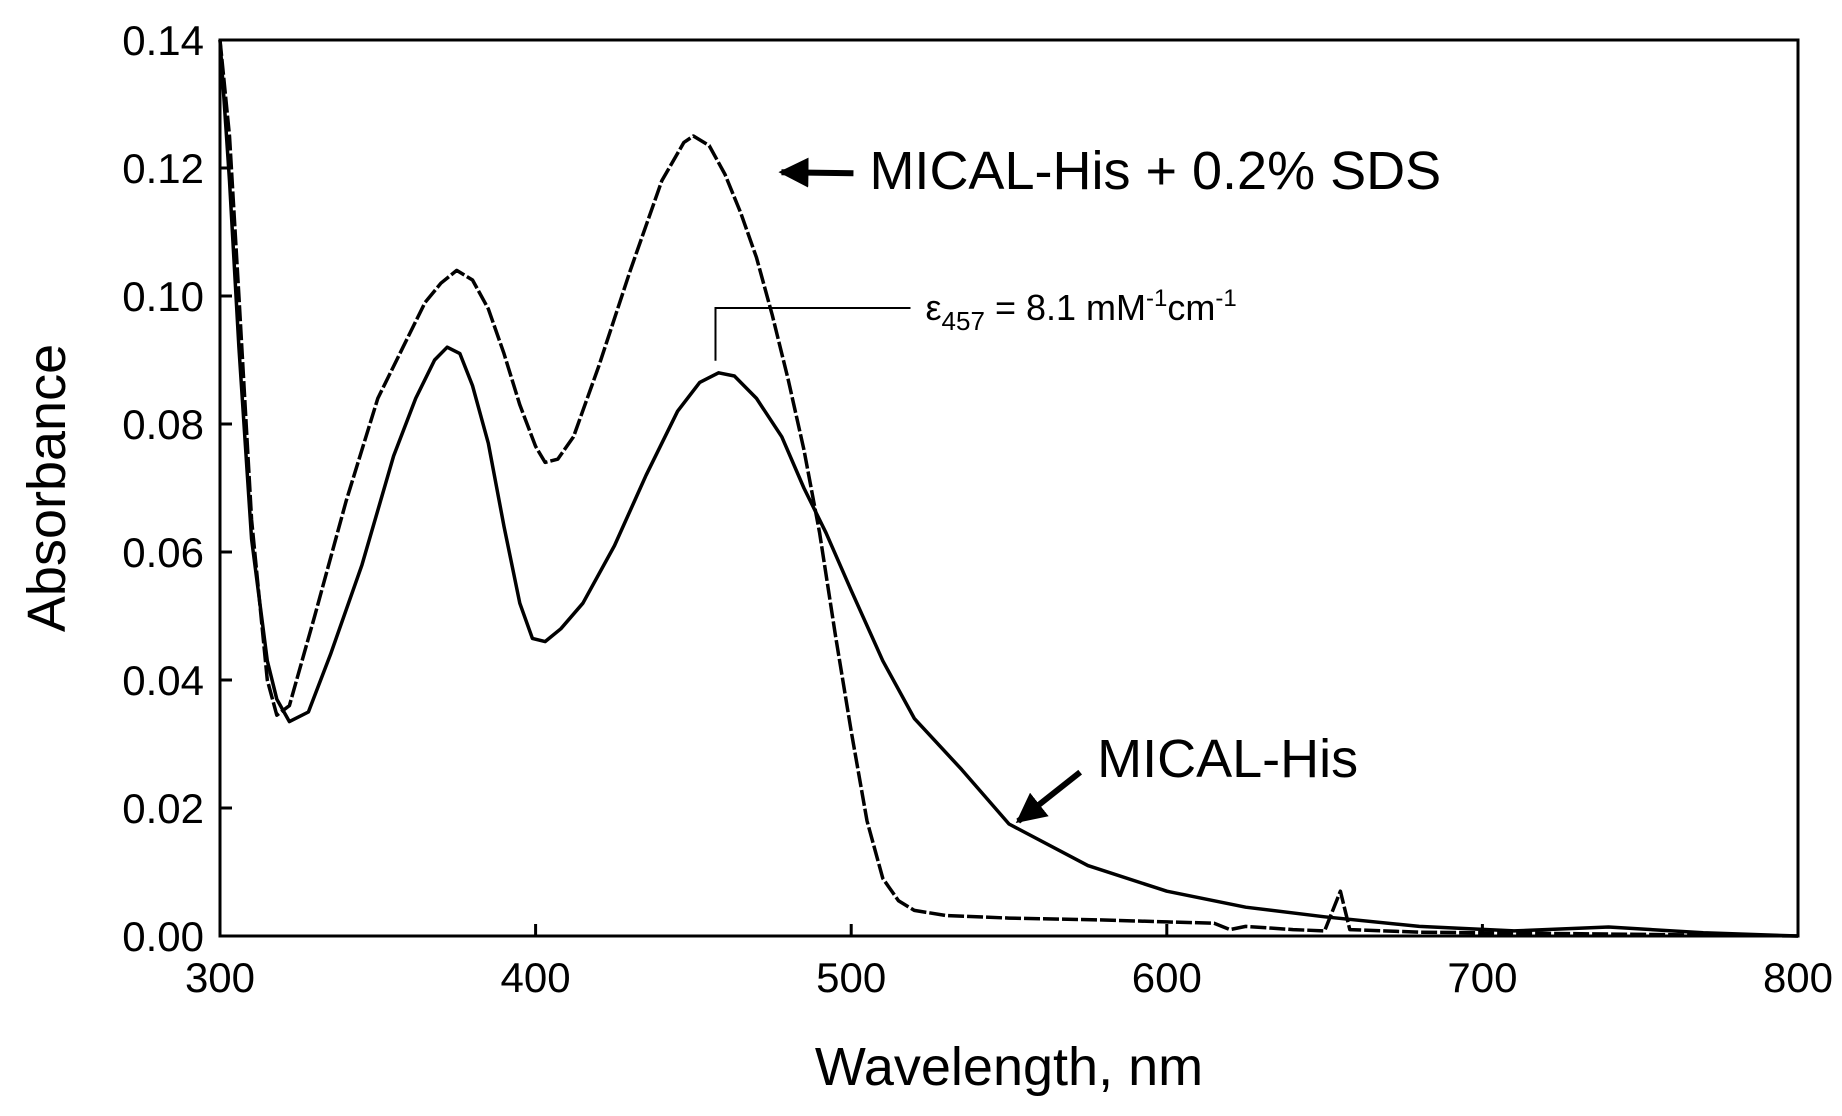  I want to click on epsilon-label-mid2: cm, so click(1191, 307).